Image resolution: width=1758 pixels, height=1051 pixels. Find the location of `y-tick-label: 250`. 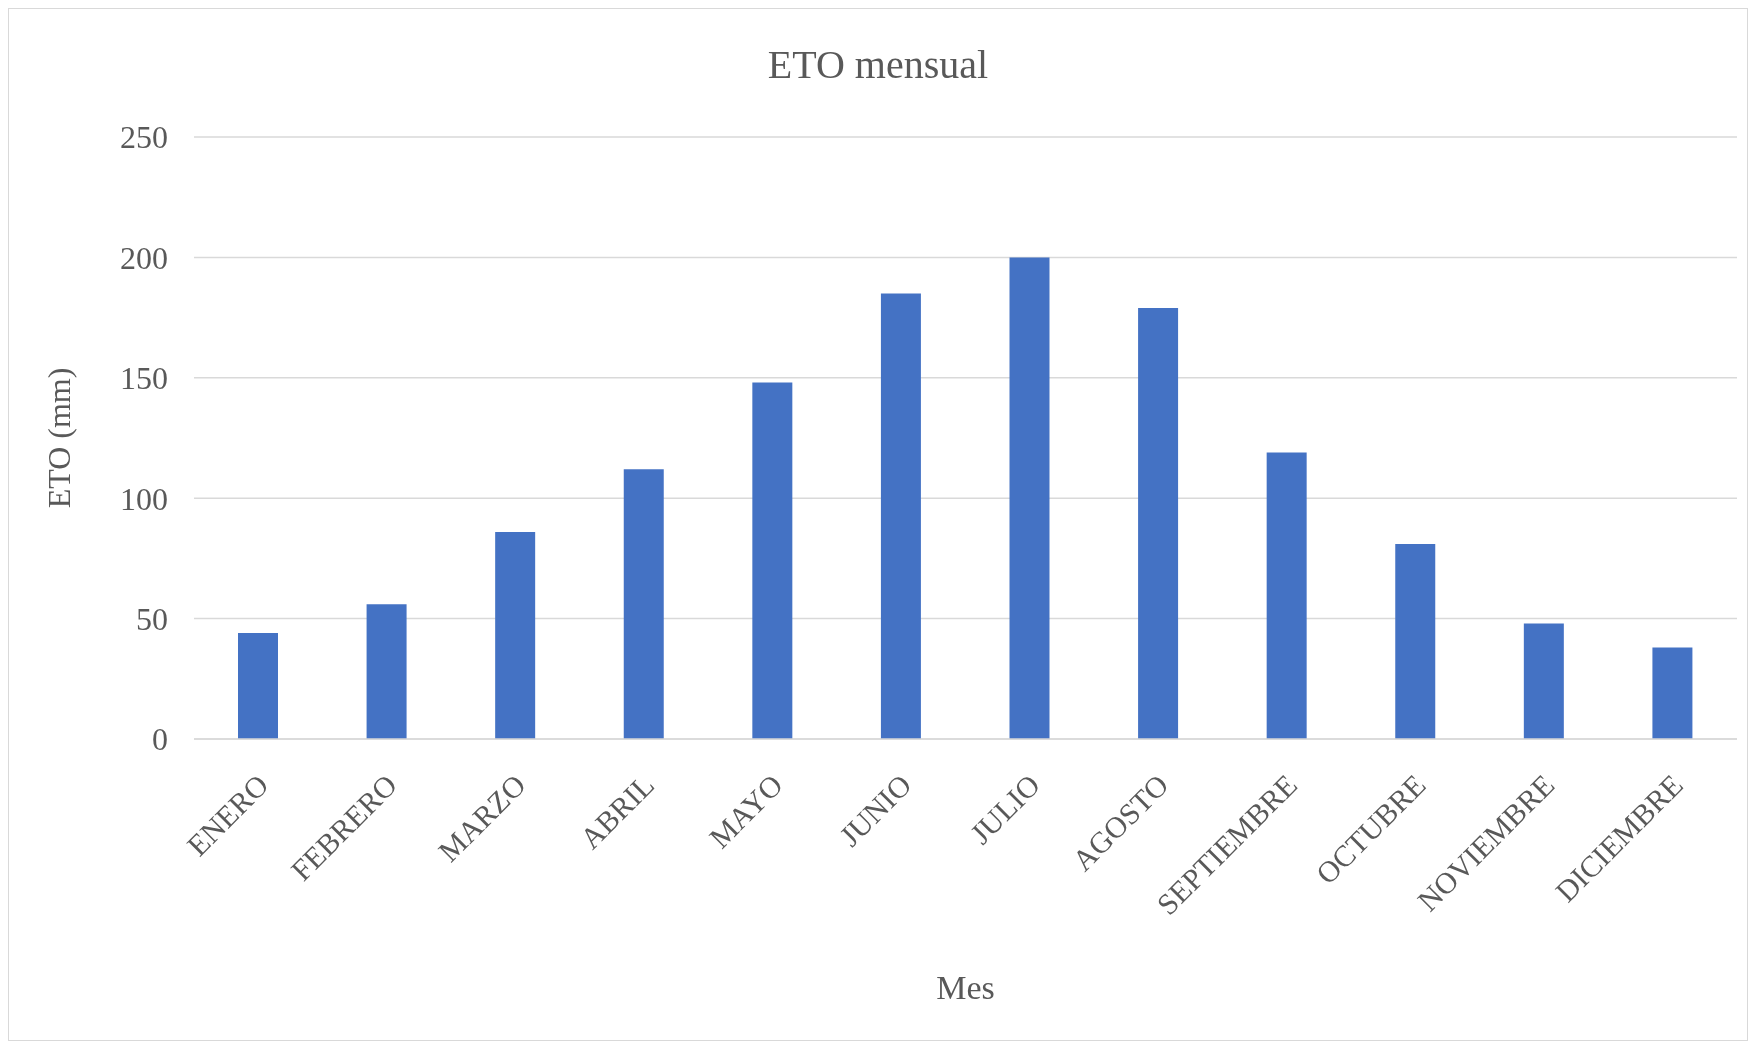

y-tick-label: 250 is located at coordinates (144, 137).